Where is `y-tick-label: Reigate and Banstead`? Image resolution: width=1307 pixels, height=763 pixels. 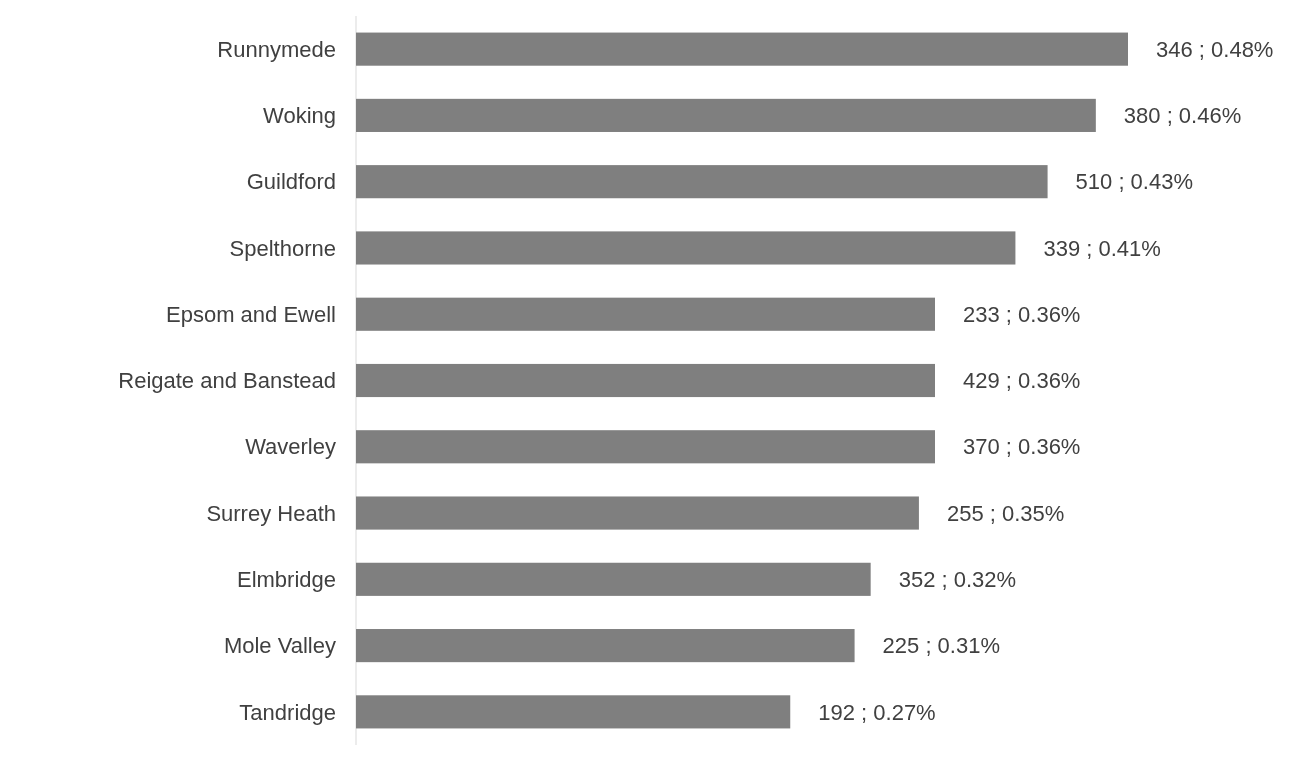
y-tick-label: Reigate and Banstead is located at coordinates (227, 381).